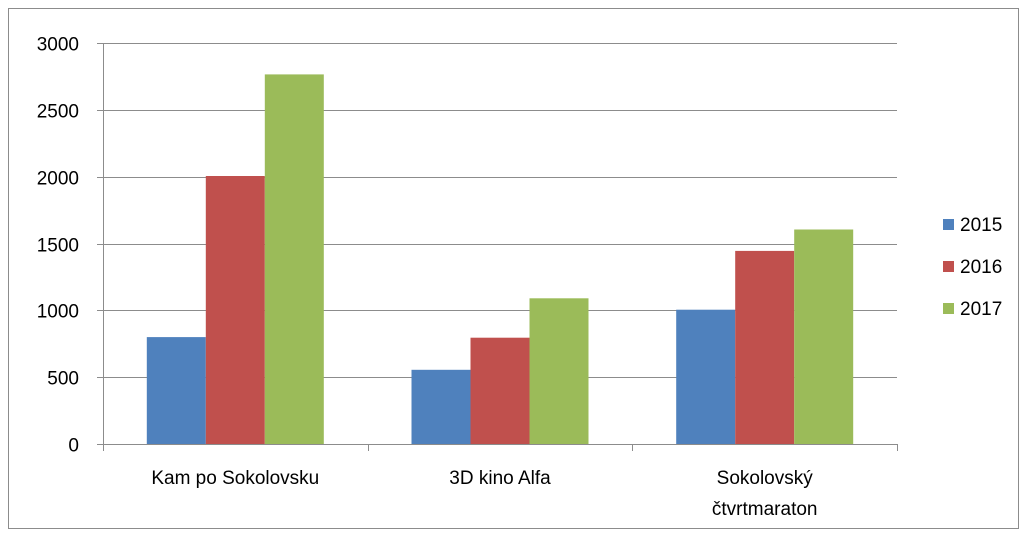 Image resolution: width=1027 pixels, height=537 pixels. I want to click on y-tick-label: 1500, so click(58, 246).